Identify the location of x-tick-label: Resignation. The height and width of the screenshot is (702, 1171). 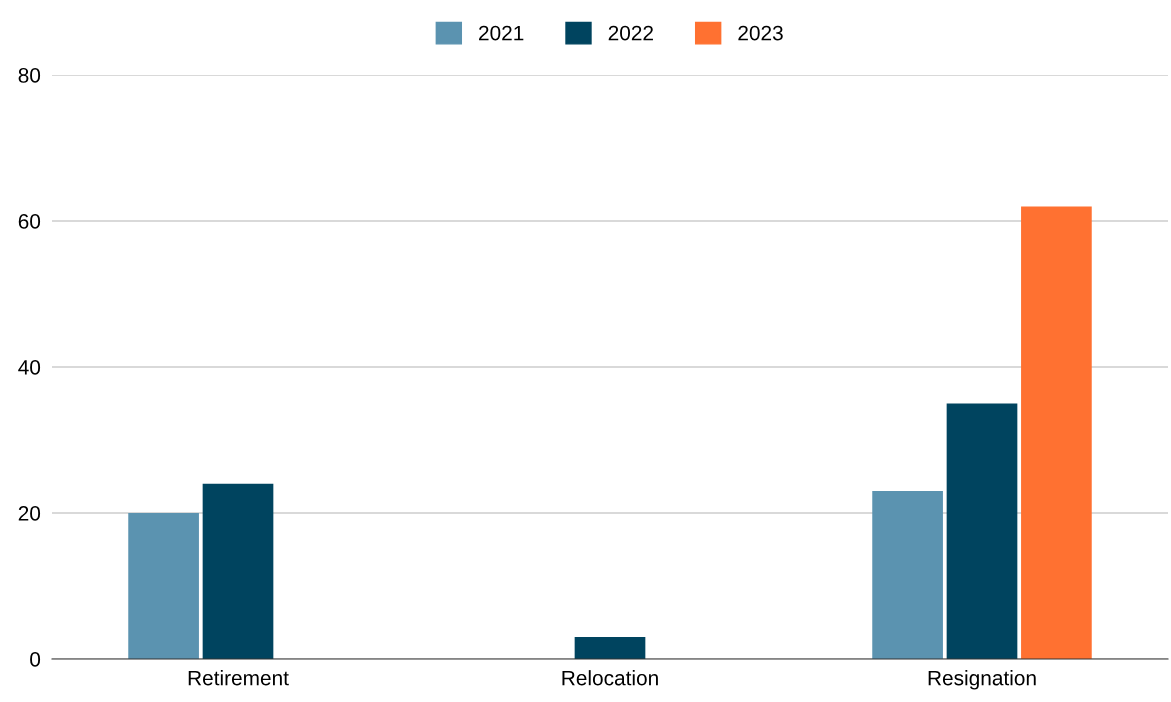
(982, 680).